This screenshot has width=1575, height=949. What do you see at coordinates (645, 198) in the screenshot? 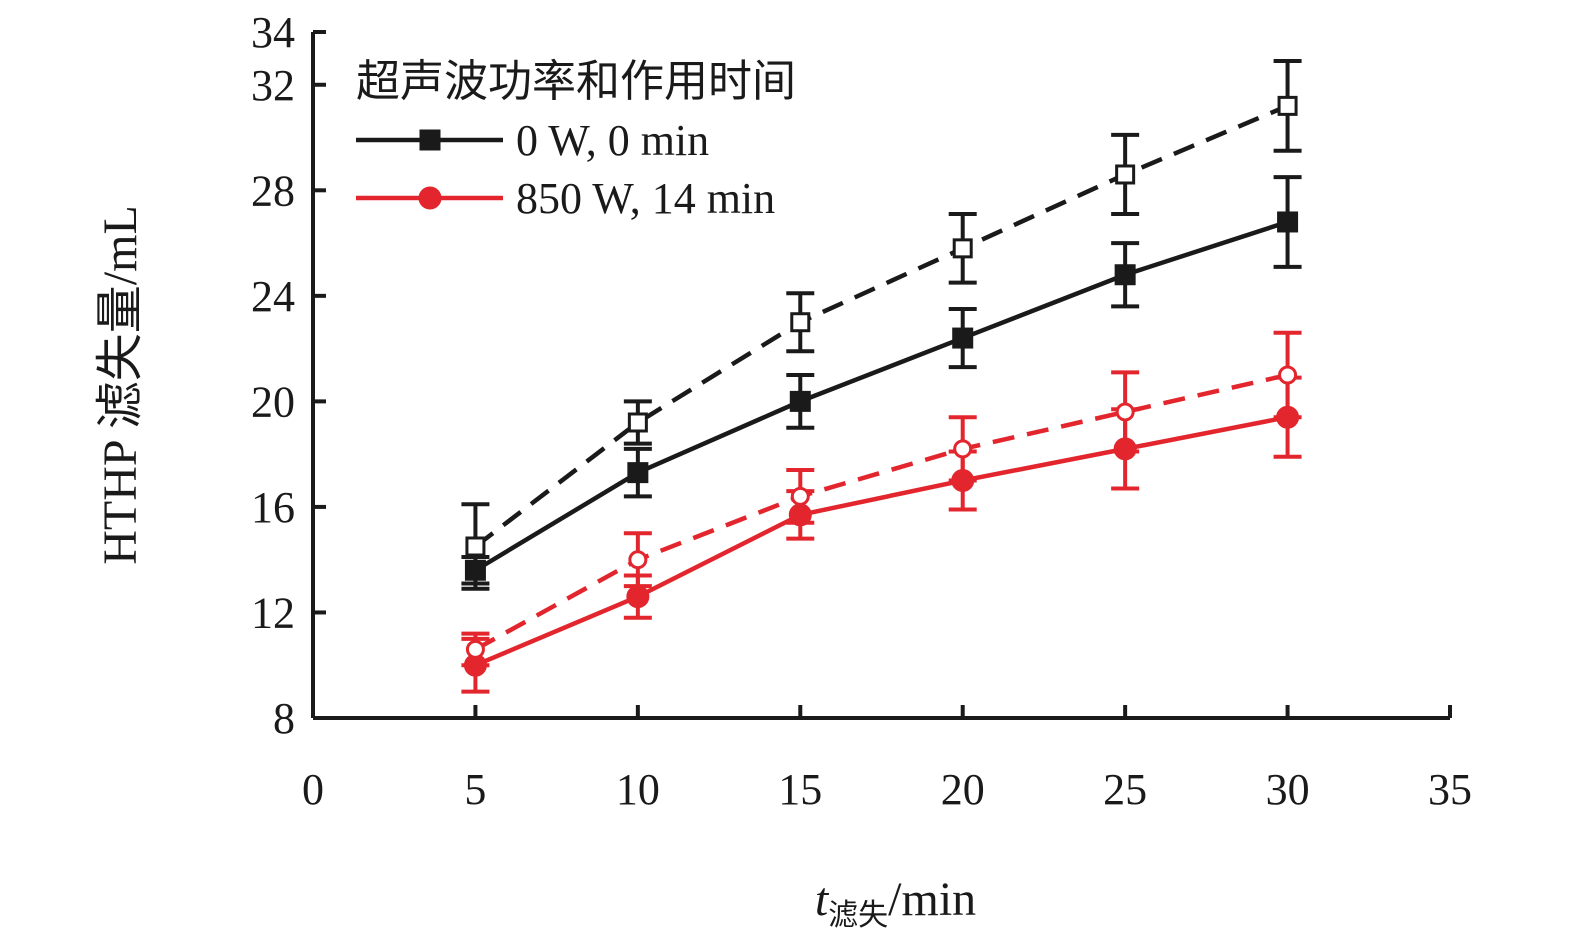
I see `legend-label: 850 W, 14 min` at bounding box center [645, 198].